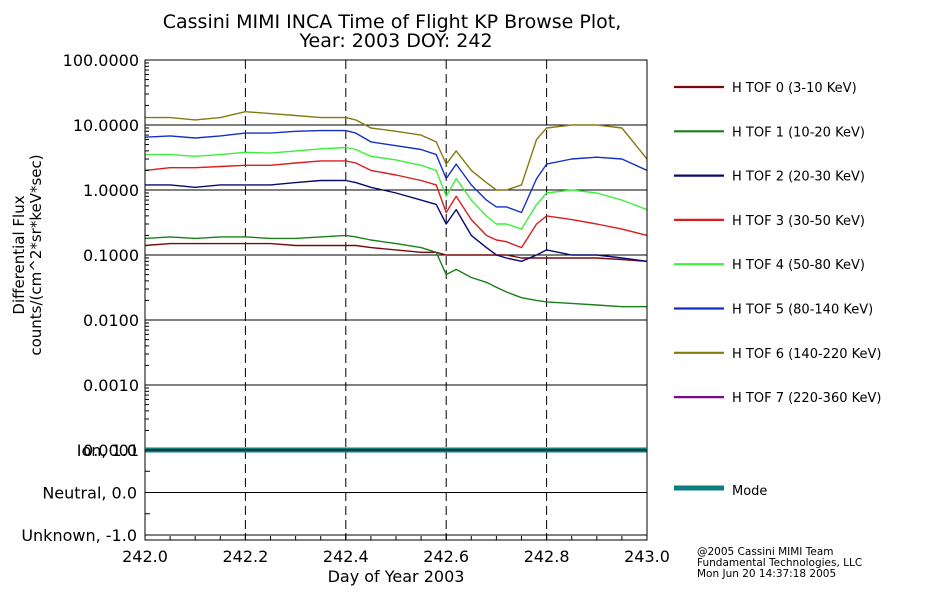  Describe the element at coordinates (806, 354) in the screenshot. I see `legend-label-h-tof-6: H TOF 6 (140-220 KeV)` at that location.